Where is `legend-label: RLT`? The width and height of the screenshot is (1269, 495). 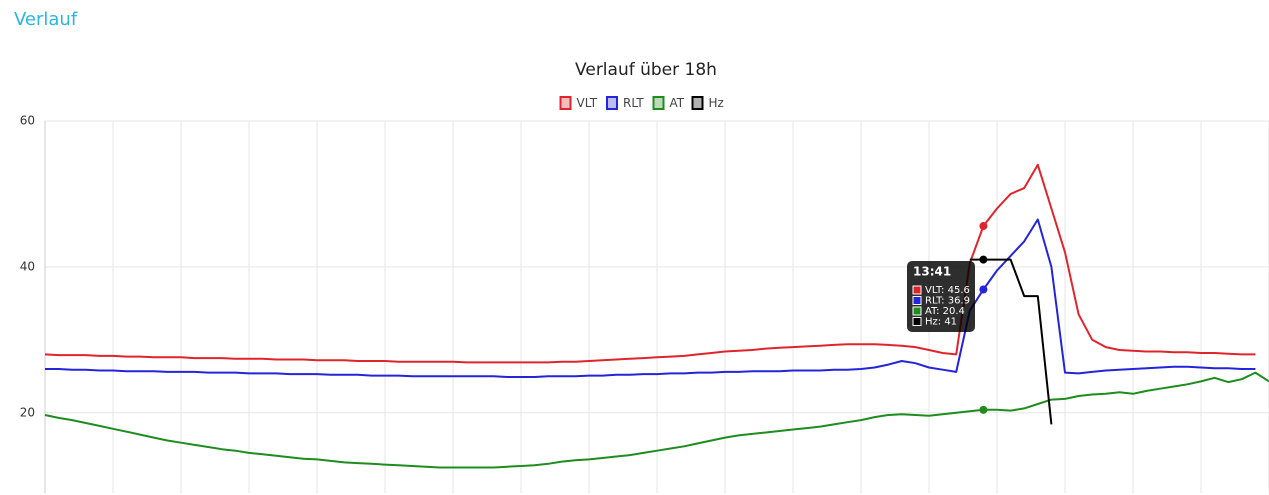
legend-label: RLT is located at coordinates (633, 103).